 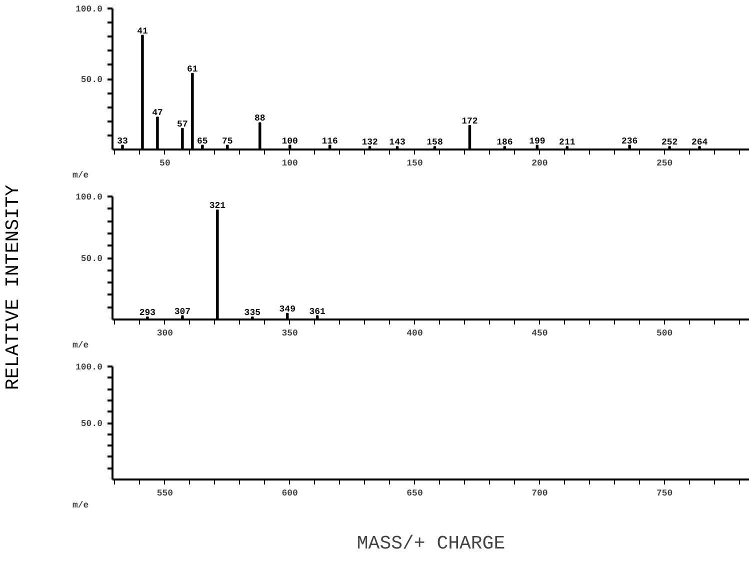 What do you see at coordinates (664, 333) in the screenshot?
I see `x-tick-label: 500` at bounding box center [664, 333].